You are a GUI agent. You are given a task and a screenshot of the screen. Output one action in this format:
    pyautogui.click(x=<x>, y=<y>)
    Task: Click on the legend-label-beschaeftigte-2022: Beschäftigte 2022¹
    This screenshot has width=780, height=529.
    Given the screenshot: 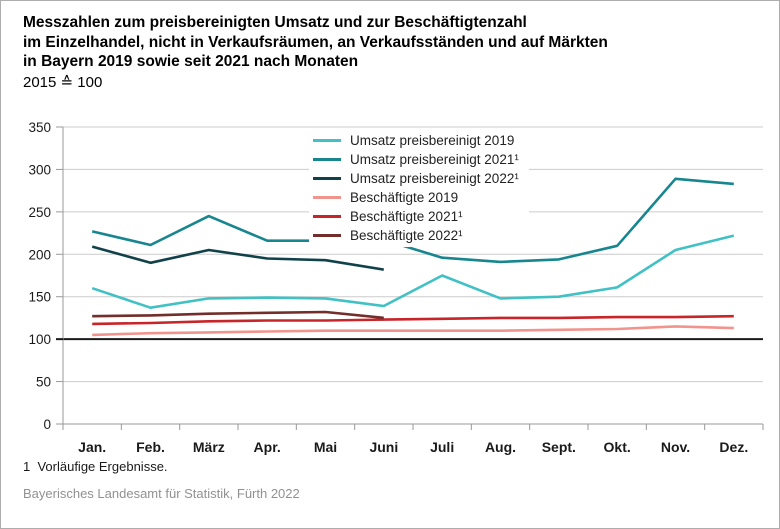 What is the action you would take?
    pyautogui.click(x=406, y=235)
    